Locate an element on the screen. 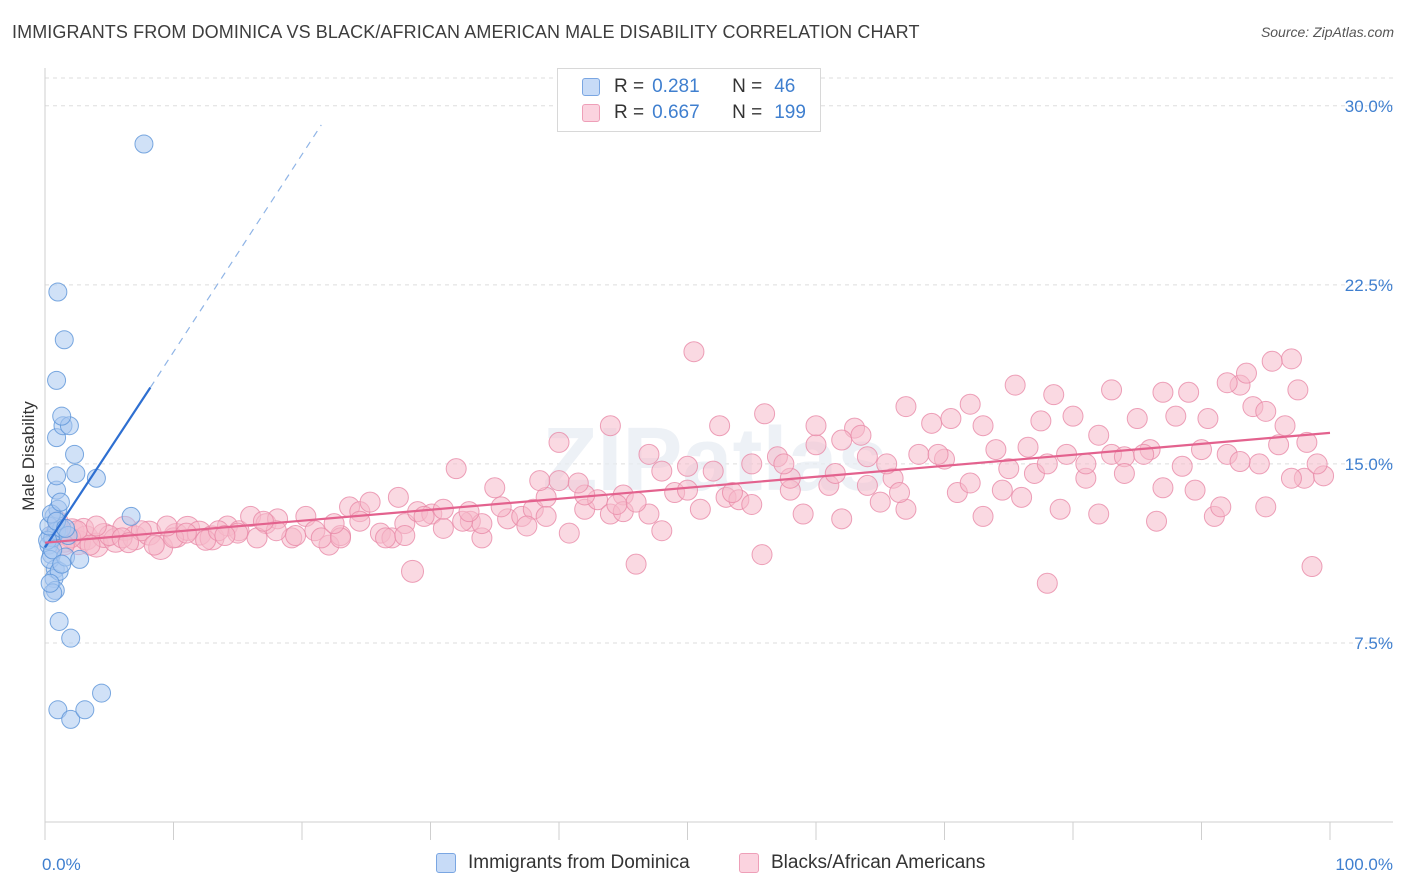  y-tick-label: 22.5% is located at coordinates (1369, 285).